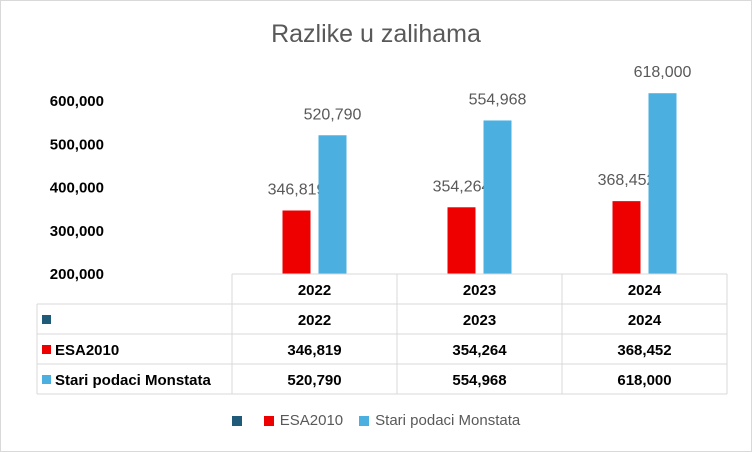  I want to click on table-legend-key-esa2010, so click(46, 349).